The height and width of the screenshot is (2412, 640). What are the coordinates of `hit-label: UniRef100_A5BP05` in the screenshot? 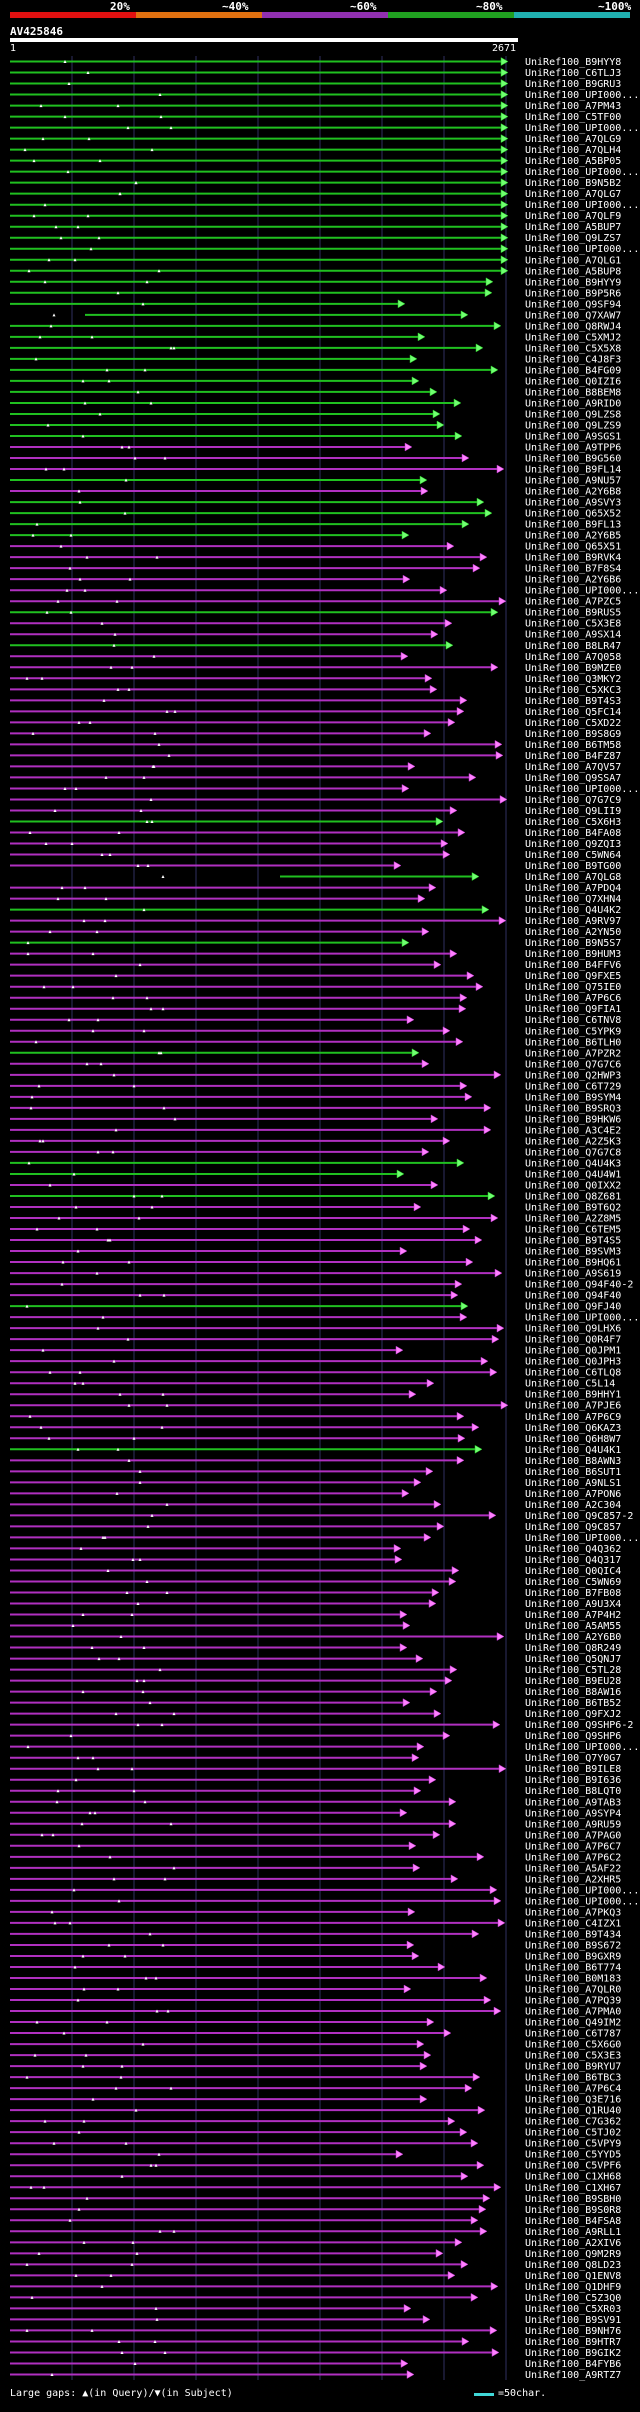 It's located at (573, 161).